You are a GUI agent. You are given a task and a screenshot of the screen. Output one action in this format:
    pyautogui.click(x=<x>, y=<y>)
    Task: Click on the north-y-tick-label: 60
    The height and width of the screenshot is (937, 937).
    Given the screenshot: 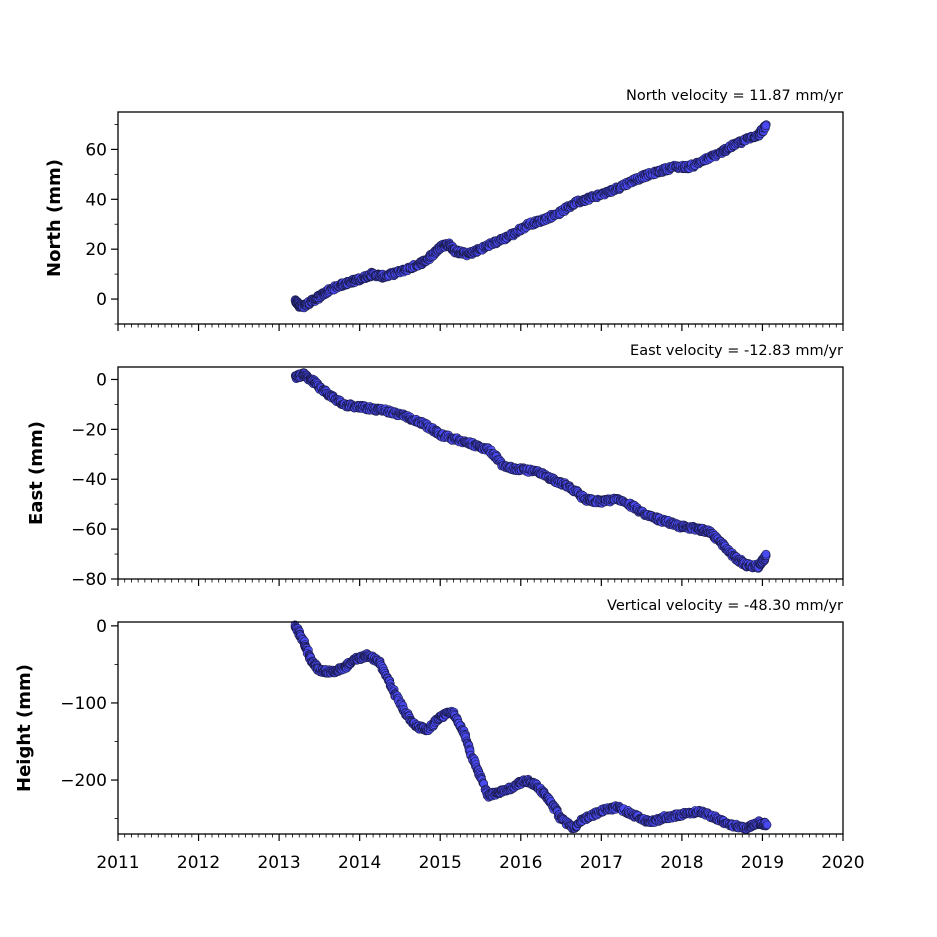 What is the action you would take?
    pyautogui.click(x=96, y=150)
    